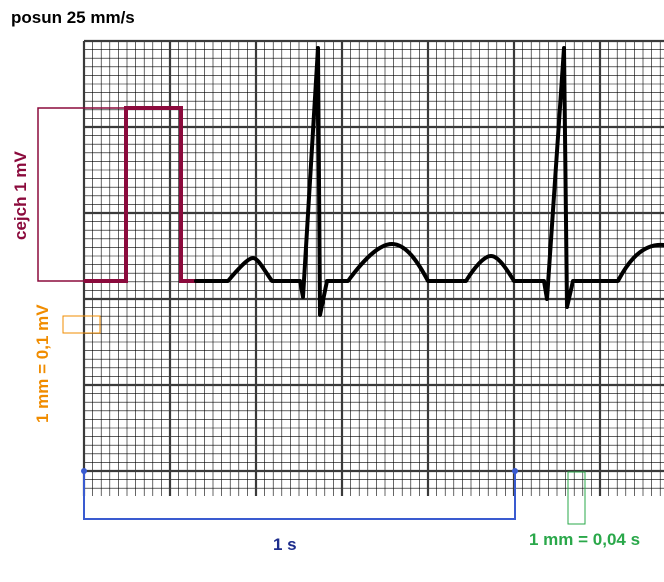 This screenshot has width=664, height=582. Describe the element at coordinates (73, 17) in the screenshot. I see `paper-speed-title: posun 25 mm/s` at that location.